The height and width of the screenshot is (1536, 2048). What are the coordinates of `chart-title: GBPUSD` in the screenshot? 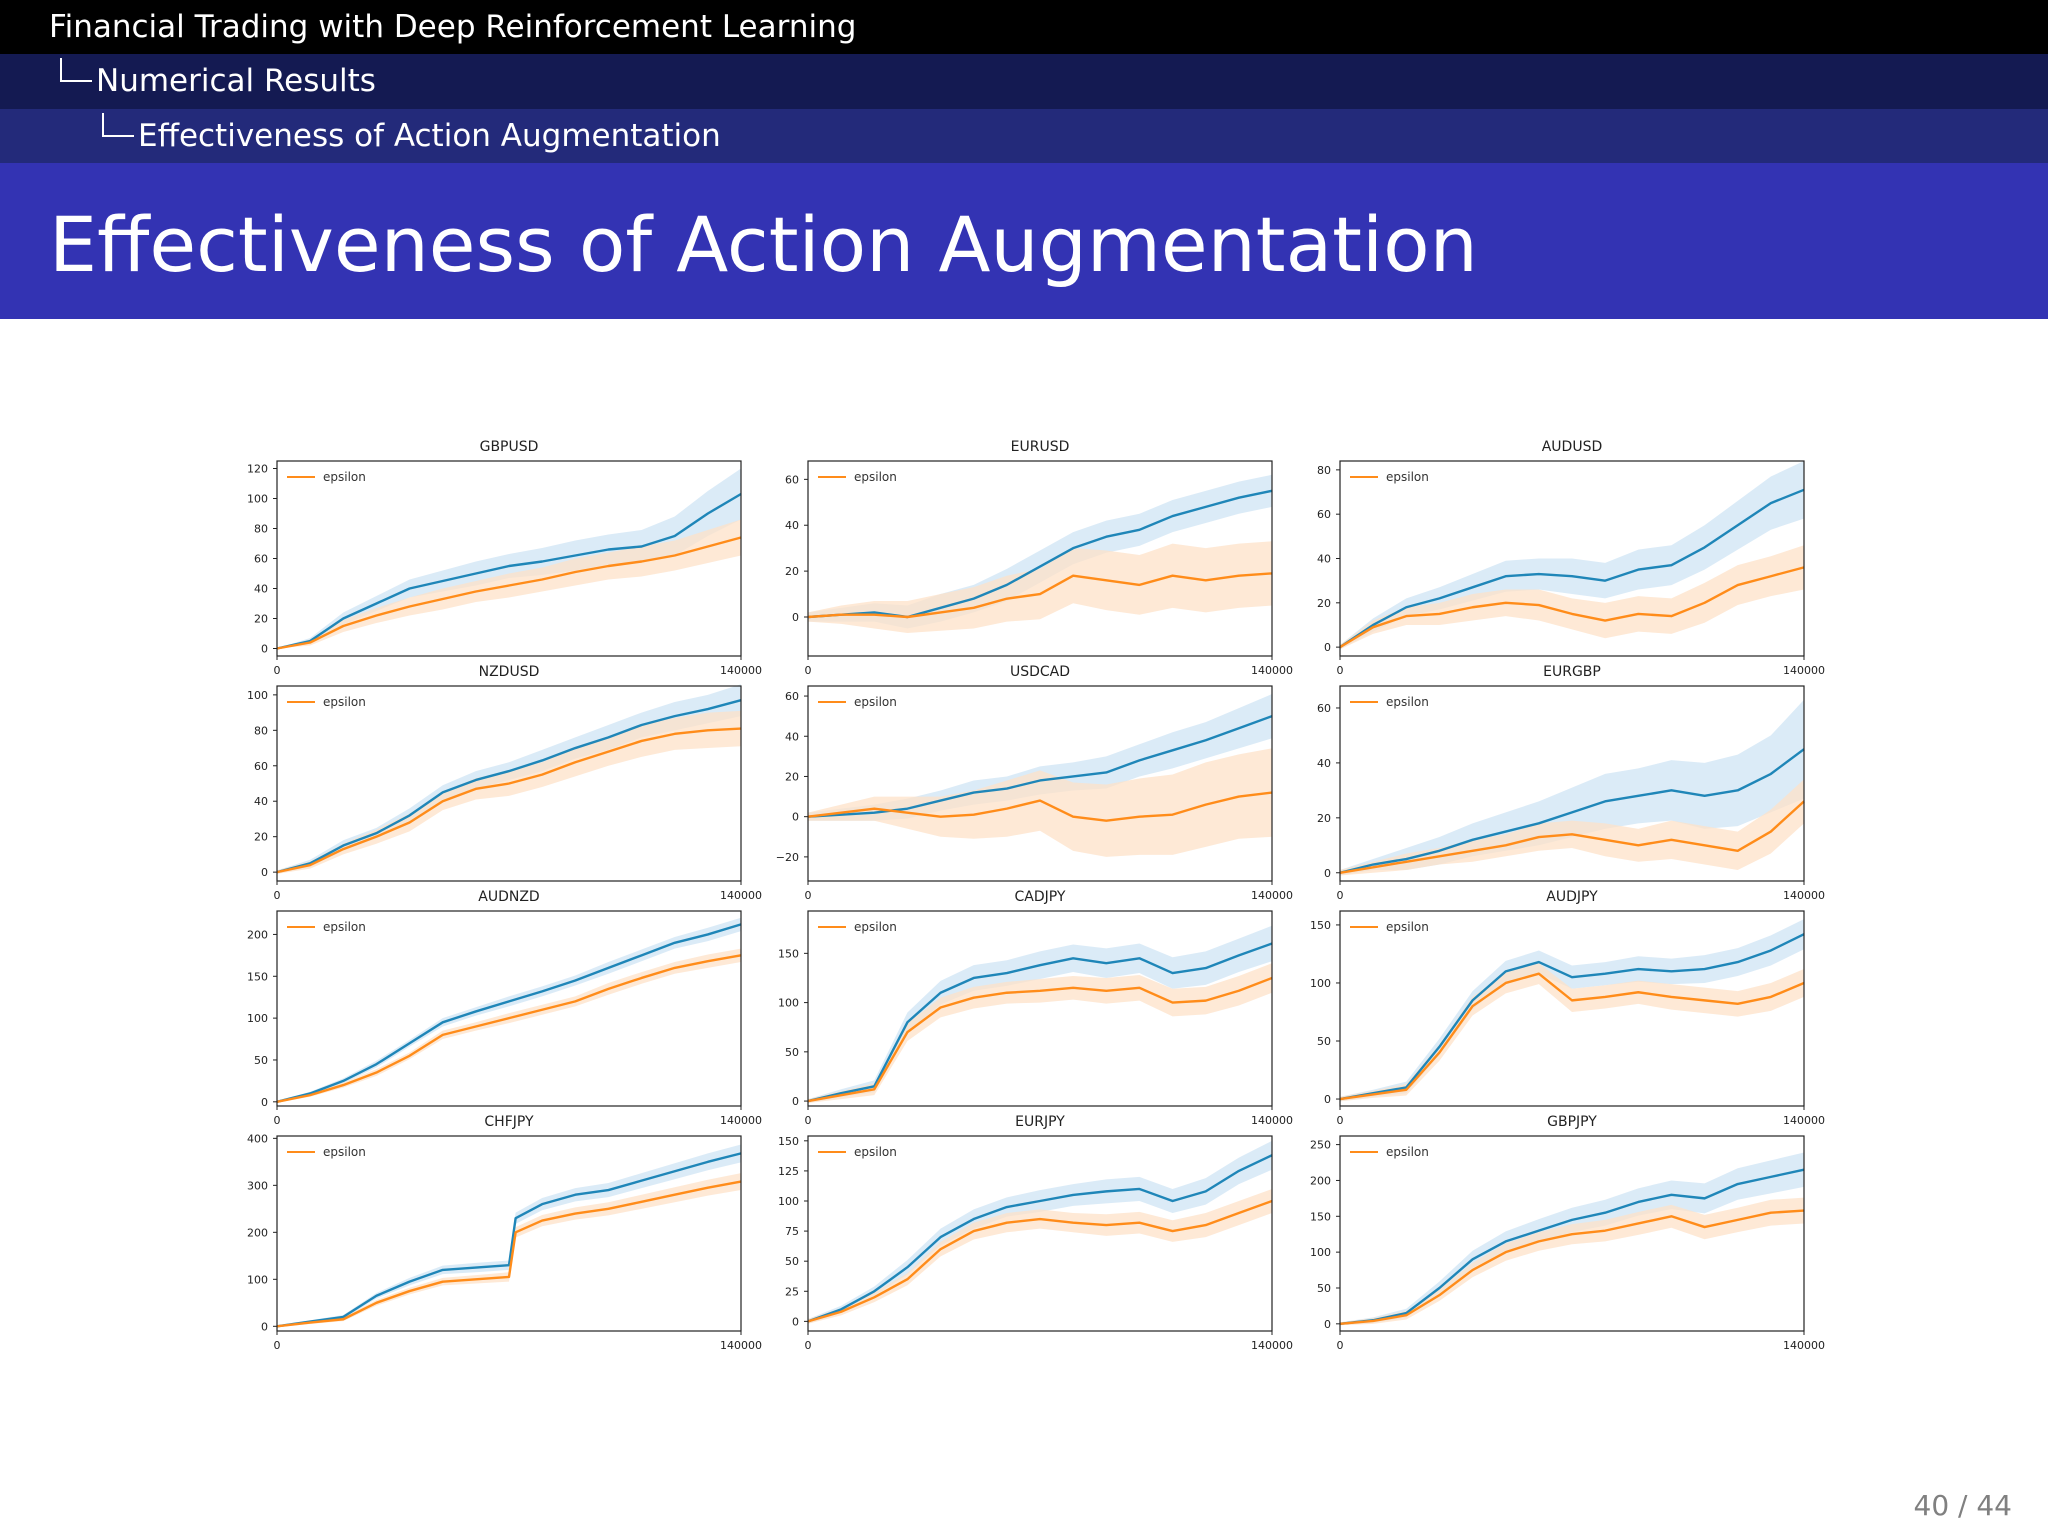 It's located at (509, 447).